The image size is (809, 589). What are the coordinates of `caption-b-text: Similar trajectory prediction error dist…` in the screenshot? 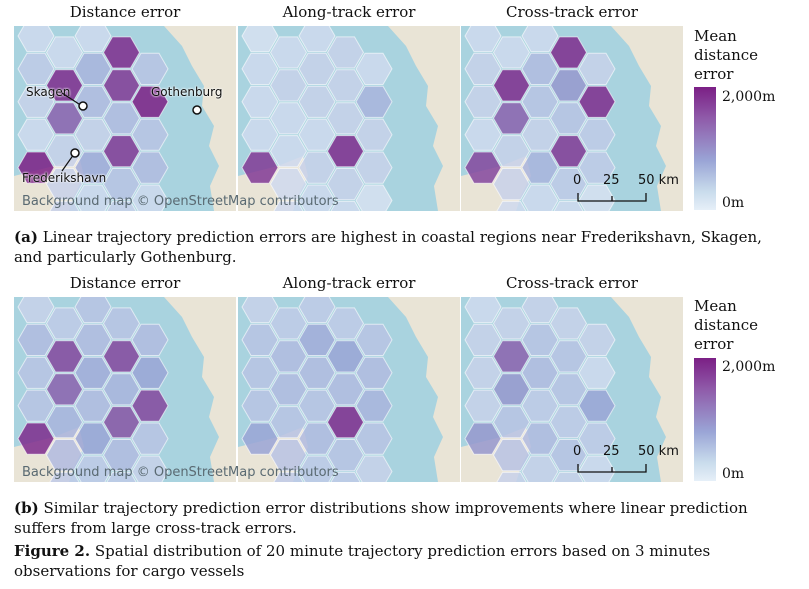 It's located at (381, 518).